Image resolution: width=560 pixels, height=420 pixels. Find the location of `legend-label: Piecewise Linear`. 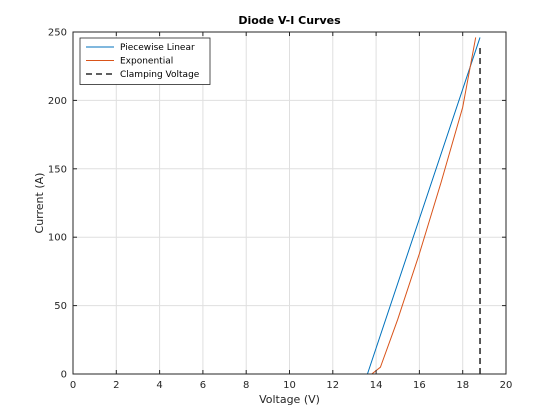

legend-label: Piecewise Linear is located at coordinates (157, 48).